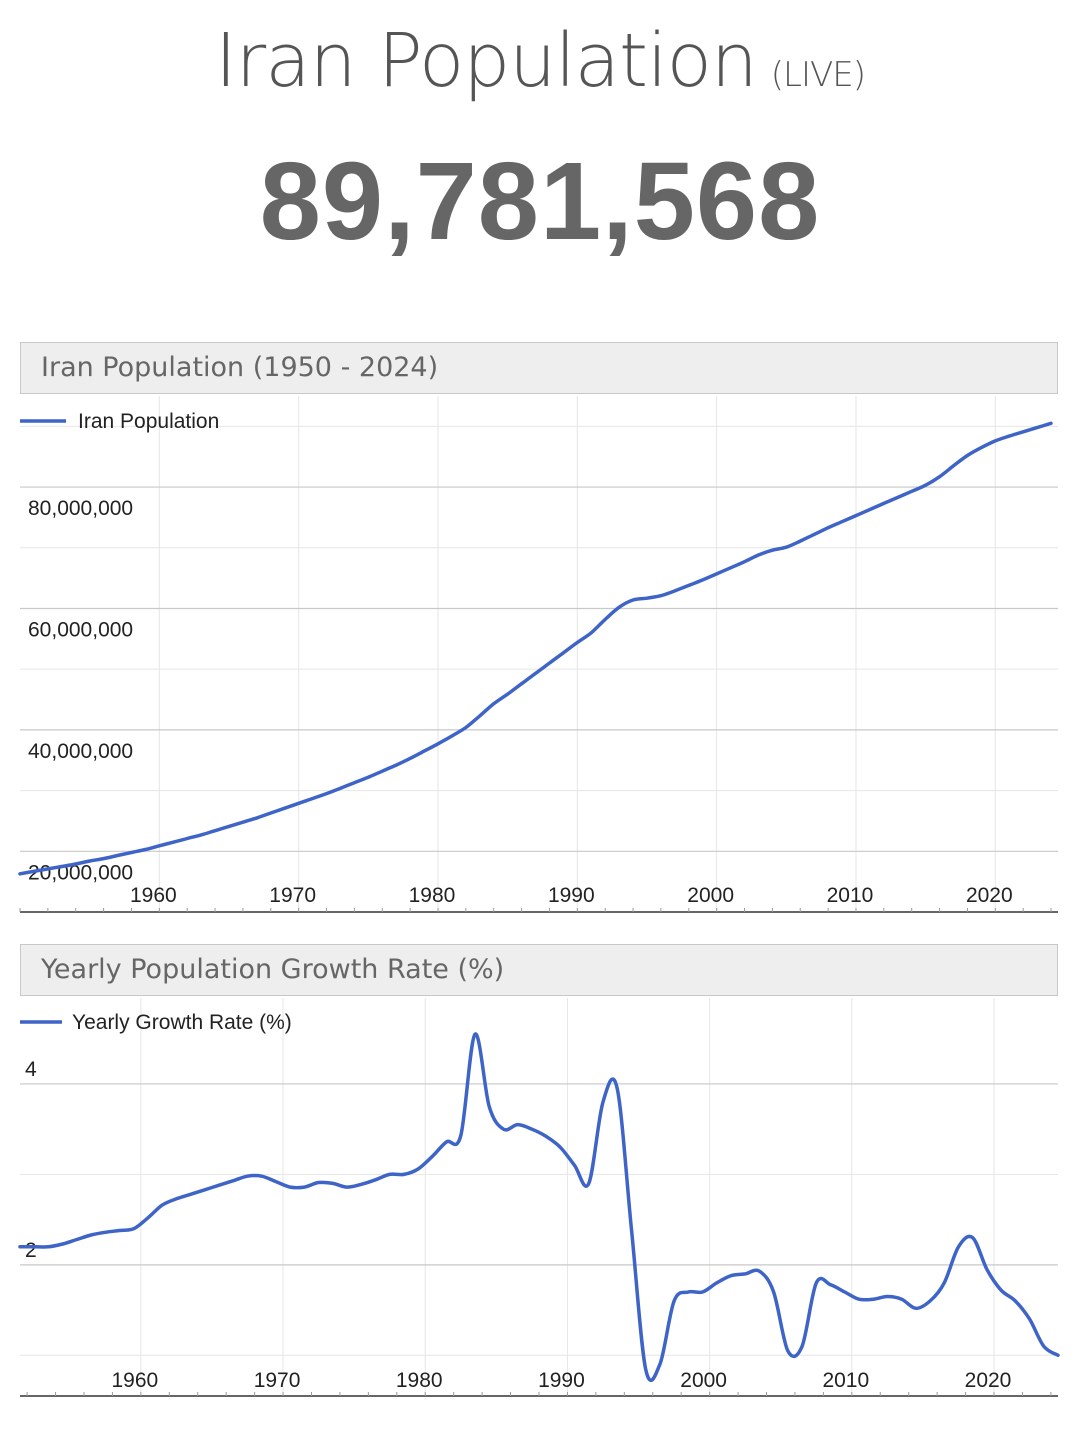  Describe the element at coordinates (540, 61) in the screenshot. I see `page-title: Iran Population (LIVE)` at that location.